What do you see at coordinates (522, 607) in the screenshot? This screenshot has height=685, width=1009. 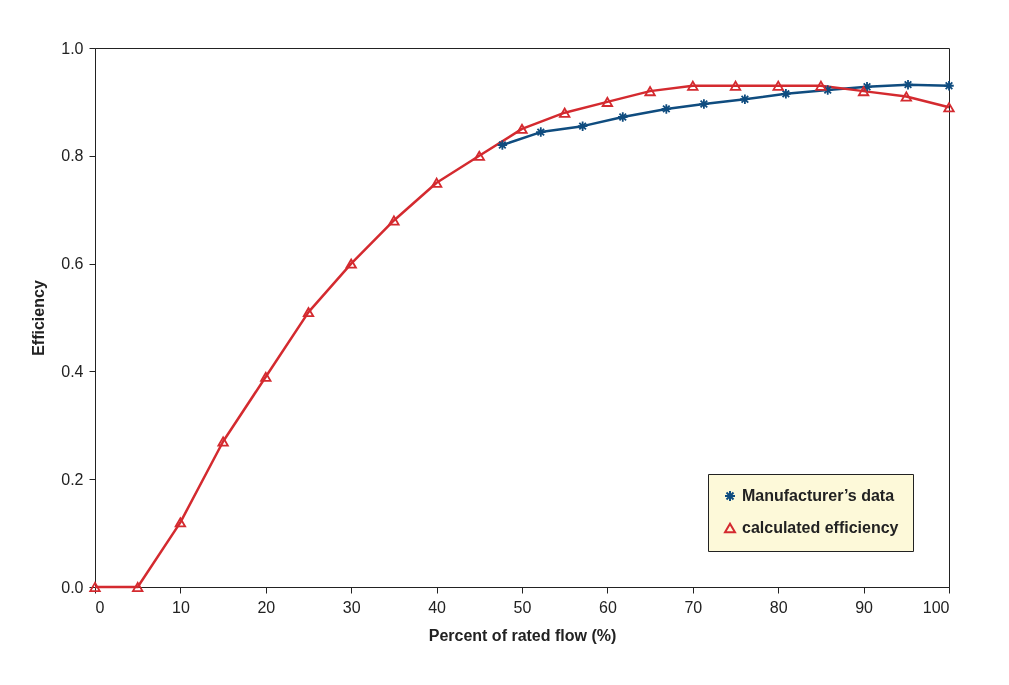 I see `x-tick-label: 50` at bounding box center [522, 607].